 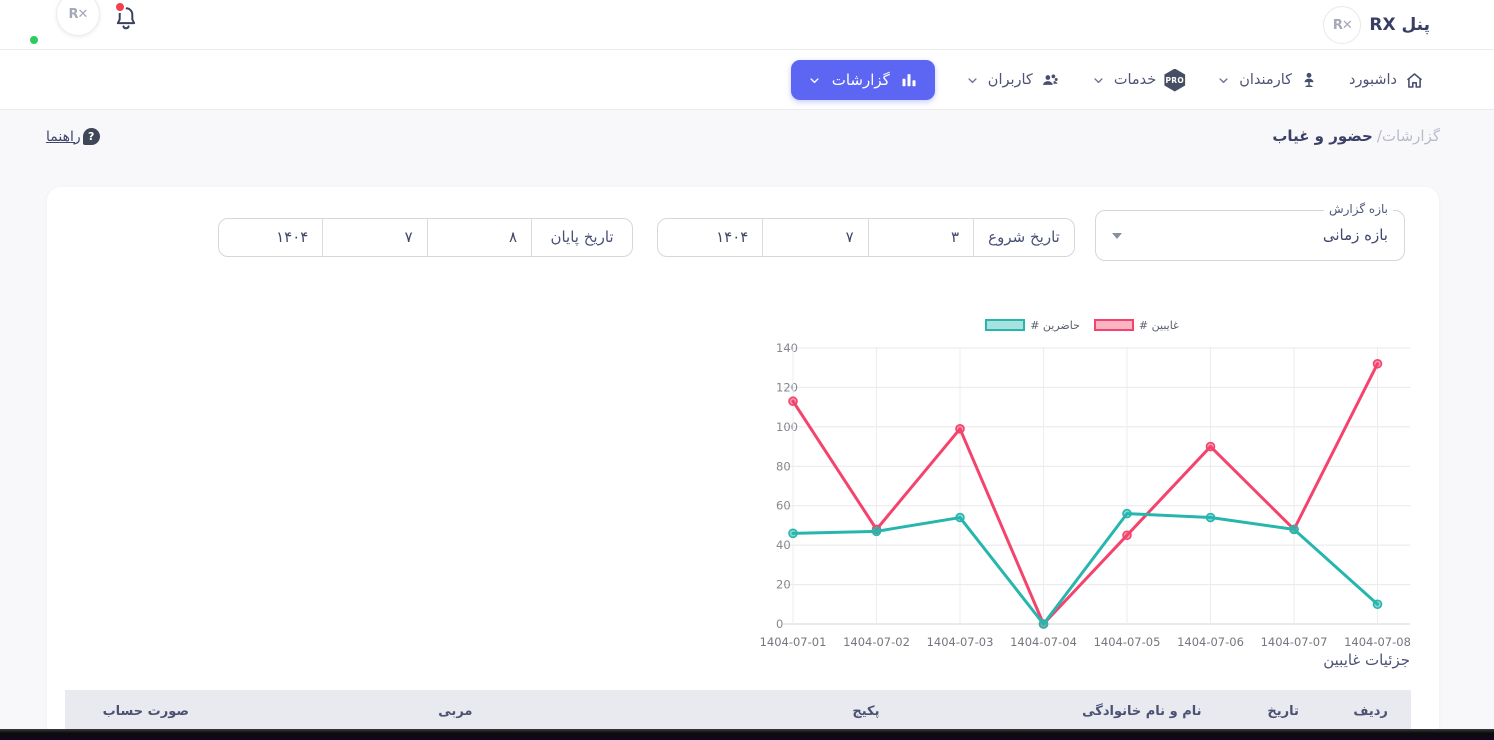 What do you see at coordinates (1043, 642) in the screenshot?
I see `svg-text: 1404-07-04` at bounding box center [1043, 642].